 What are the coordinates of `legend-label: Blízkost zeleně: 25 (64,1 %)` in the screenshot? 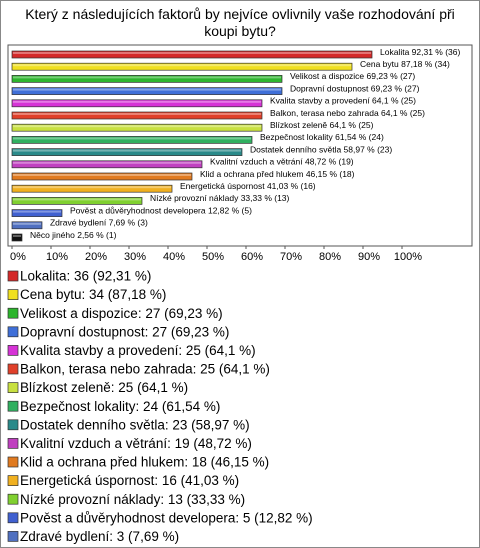 It's located at (104, 387).